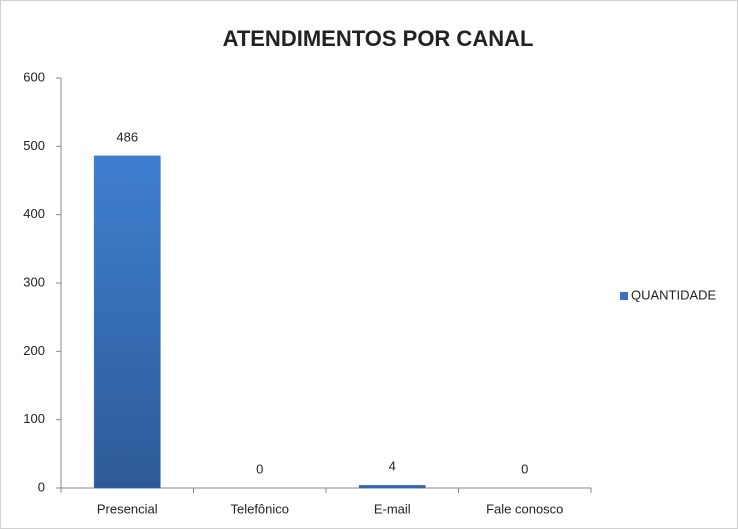 This screenshot has height=529, width=738. What do you see at coordinates (378, 38) in the screenshot?
I see `chart-title: ATENDIMENTOS POR CANAL` at bounding box center [378, 38].